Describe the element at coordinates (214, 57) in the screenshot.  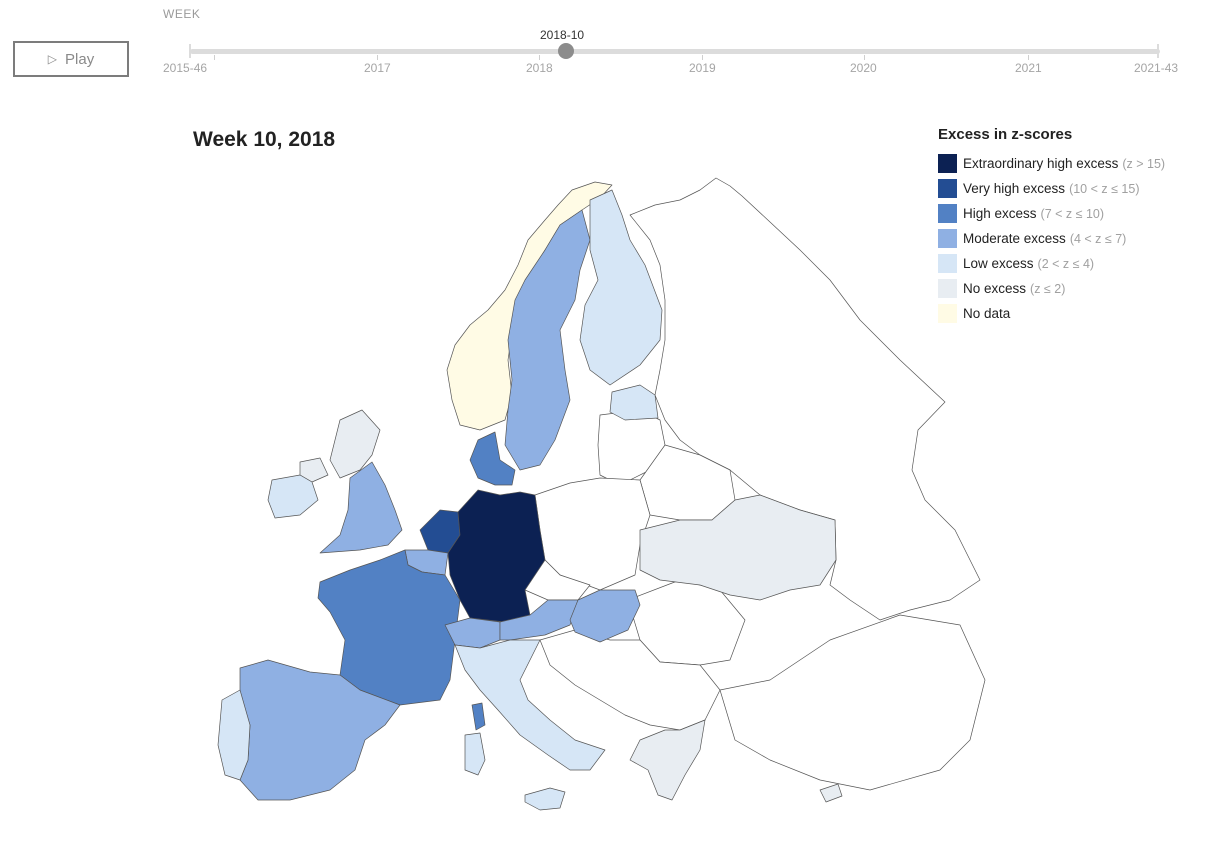
I see `tick-mark-start` at that location.